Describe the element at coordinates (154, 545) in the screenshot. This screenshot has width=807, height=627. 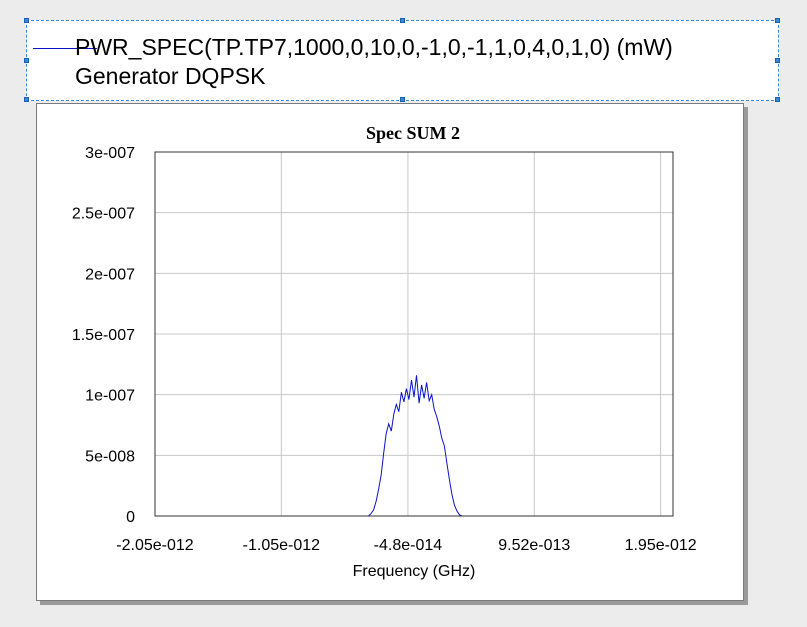
I see `x-tick-label: -2.05e-012` at that location.